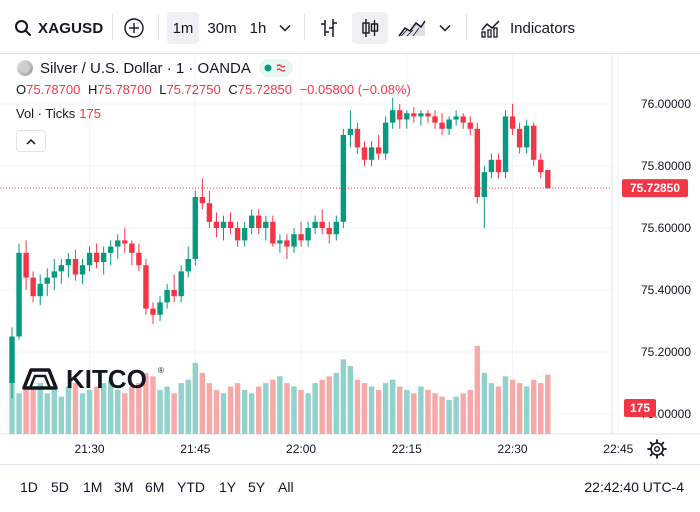  I want to click on timezone-clock: 22:42:40 UTC-4, so click(634, 487).